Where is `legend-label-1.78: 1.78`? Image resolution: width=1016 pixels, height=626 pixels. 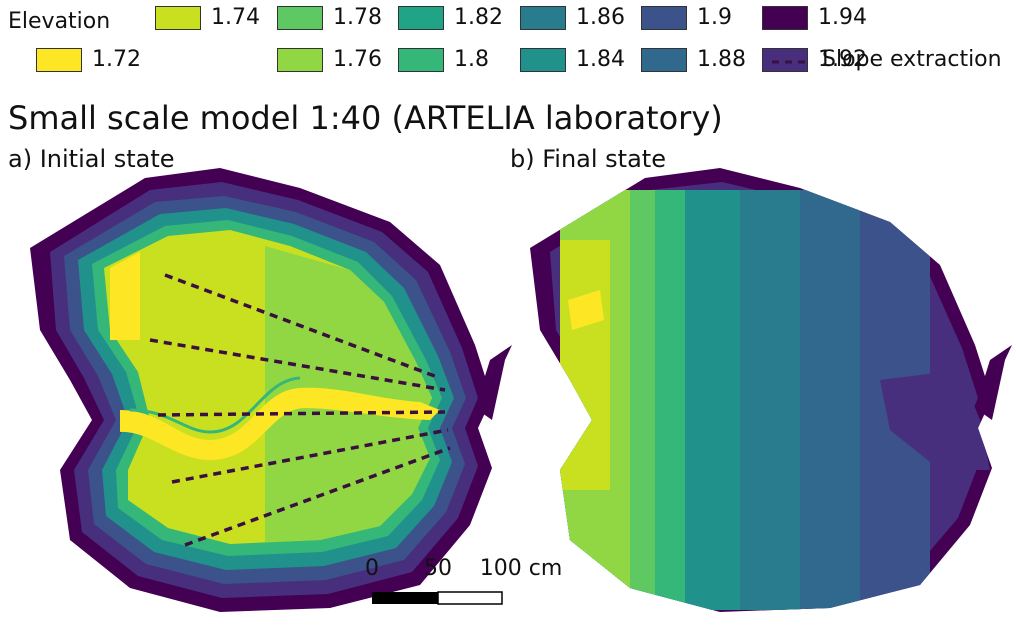
legend-label-1.78: 1.78 is located at coordinates (357, 17).